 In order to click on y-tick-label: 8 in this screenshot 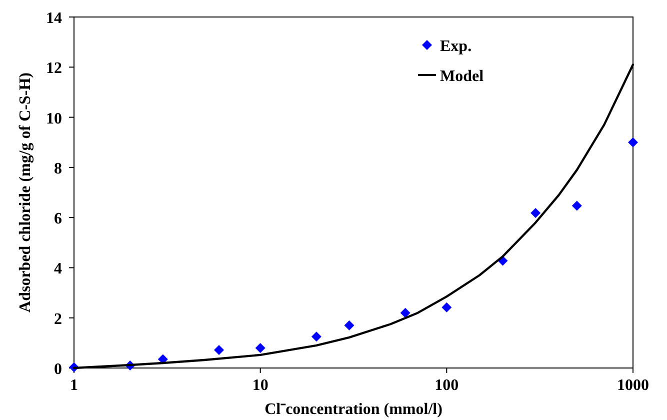, I will do `click(58, 169)`.